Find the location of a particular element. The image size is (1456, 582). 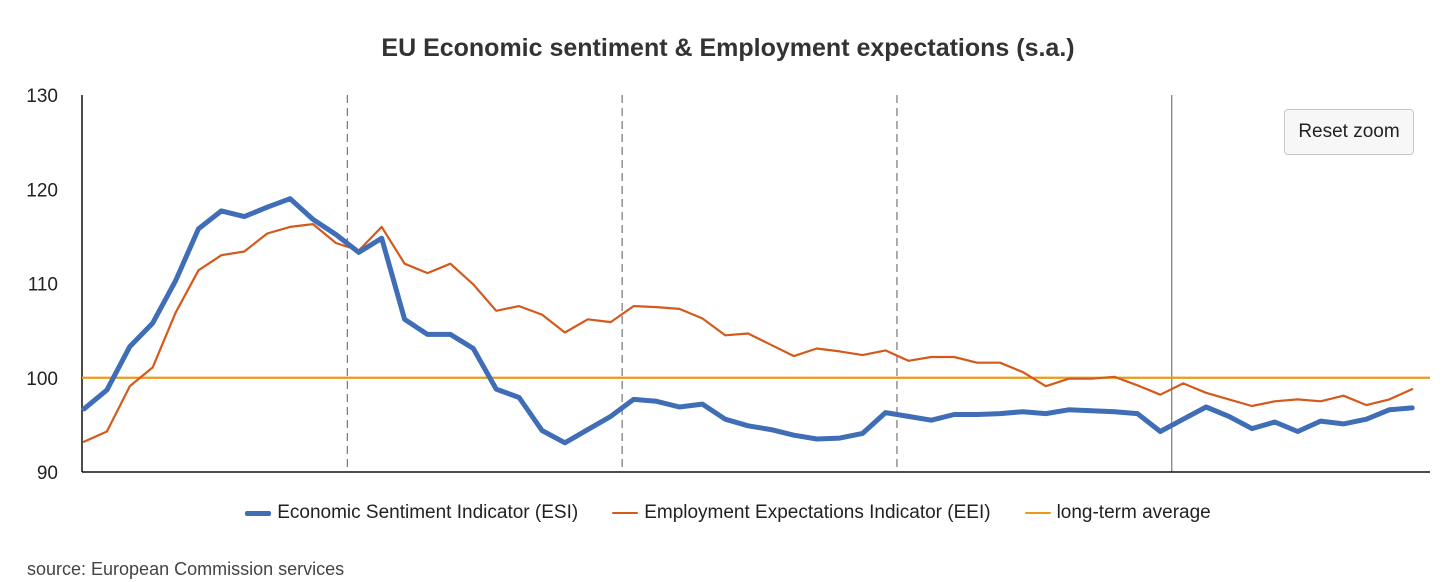

legend-item-esi: Economic Sentiment Indicator (ESI) is located at coordinates (411, 513).